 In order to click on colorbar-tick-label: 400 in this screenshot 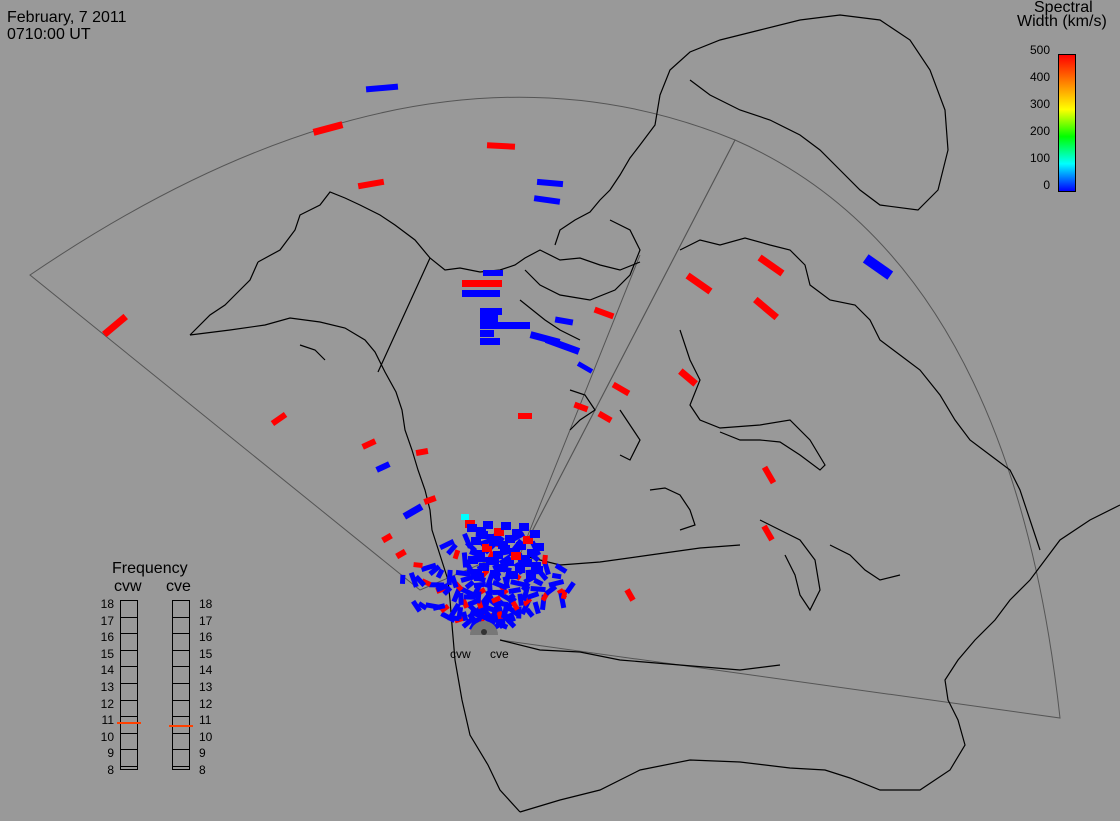, I will do `click(1039, 77)`.